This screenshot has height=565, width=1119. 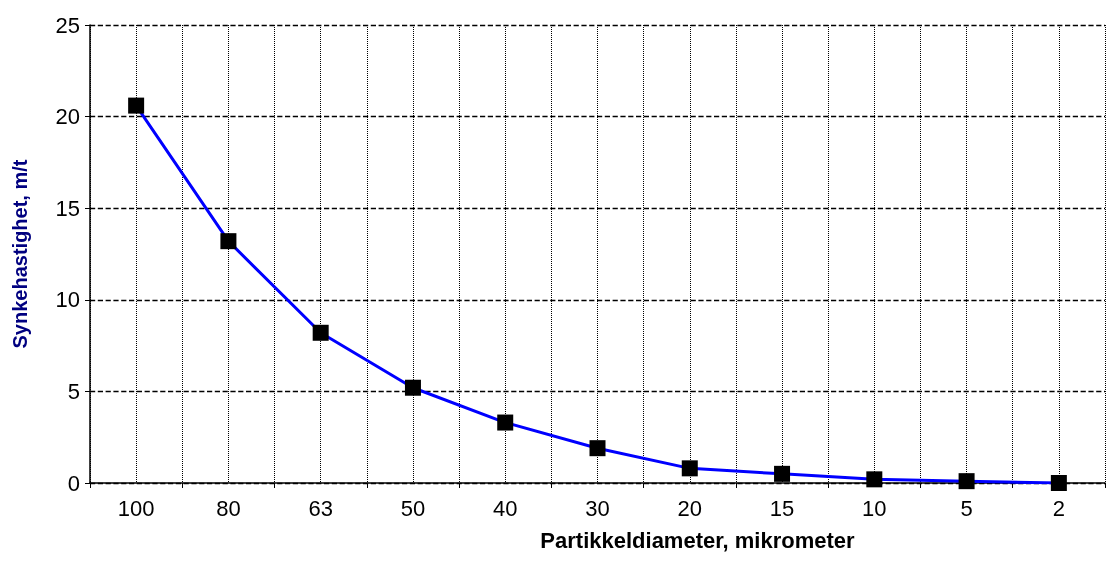 I want to click on x-tick-label: 80, so click(x=228, y=508).